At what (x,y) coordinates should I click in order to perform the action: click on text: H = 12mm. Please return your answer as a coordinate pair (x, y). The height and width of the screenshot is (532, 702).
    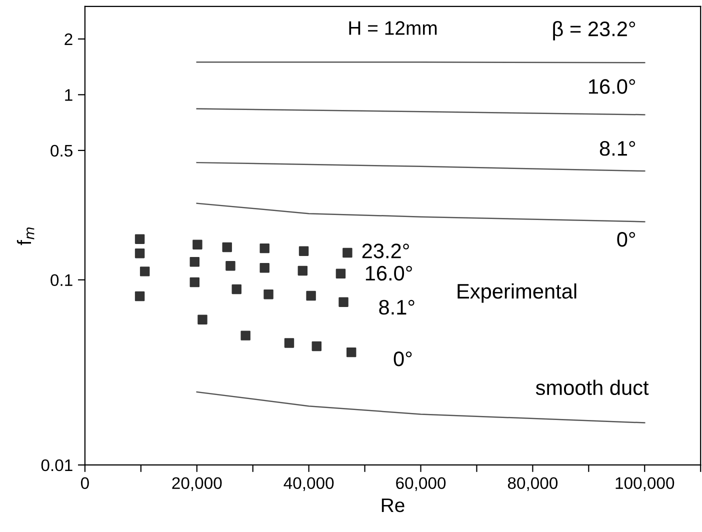
    Looking at the image, I should click on (393, 28).